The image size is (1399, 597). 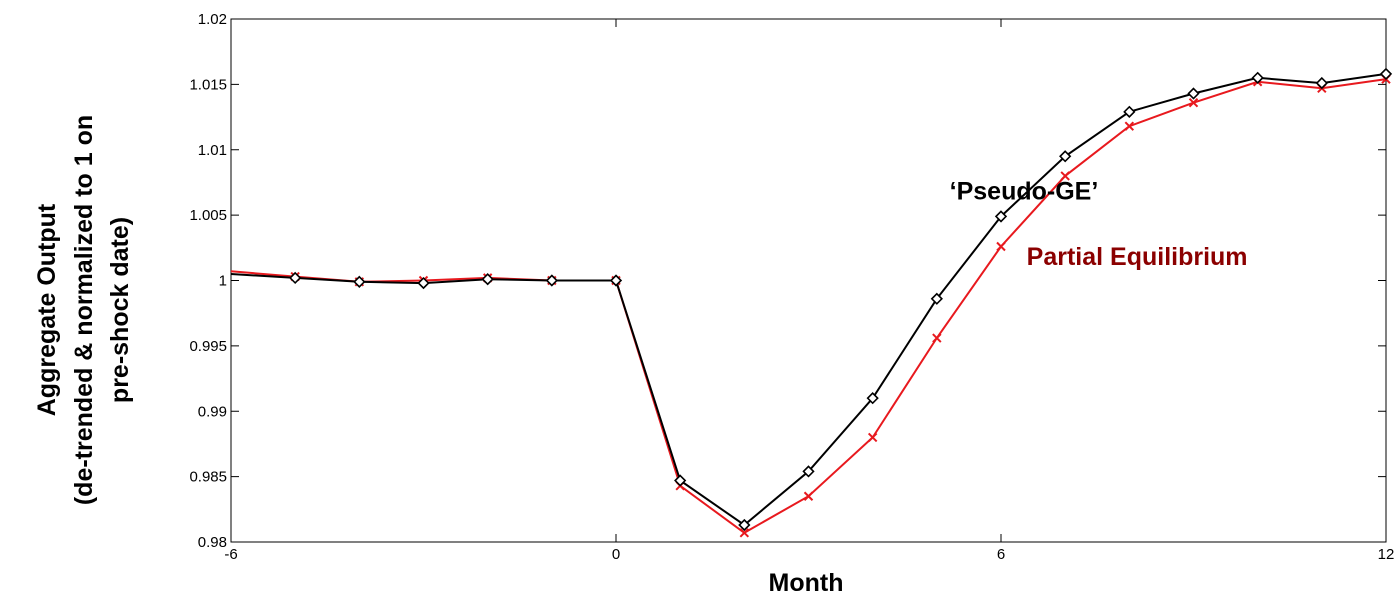 What do you see at coordinates (1001, 554) in the screenshot?
I see `x-tick-label: 6` at bounding box center [1001, 554].